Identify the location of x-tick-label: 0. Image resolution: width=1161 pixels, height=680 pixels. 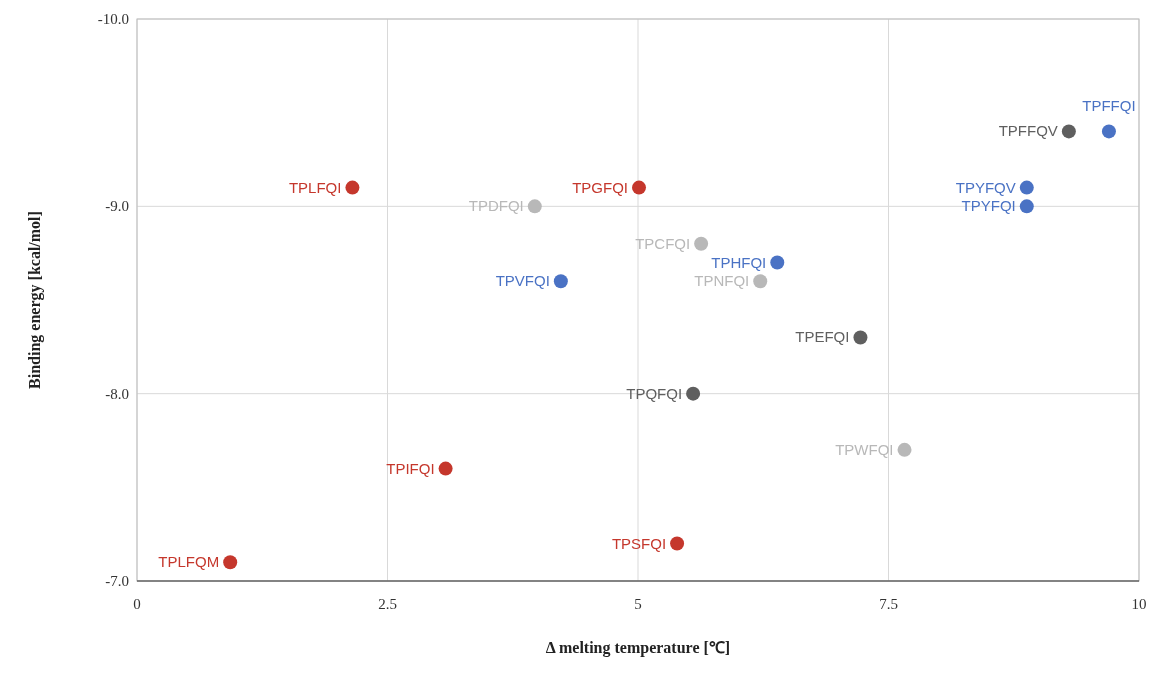
(137, 604).